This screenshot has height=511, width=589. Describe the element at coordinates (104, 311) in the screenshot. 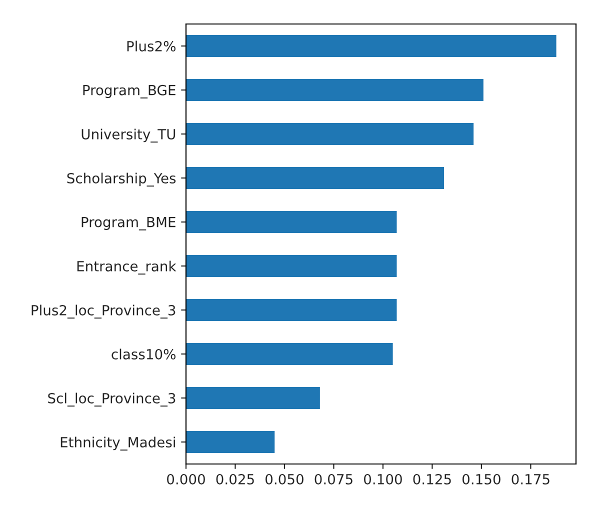

I see `y-tick-label: Plus2_loc_Province_3` at that location.